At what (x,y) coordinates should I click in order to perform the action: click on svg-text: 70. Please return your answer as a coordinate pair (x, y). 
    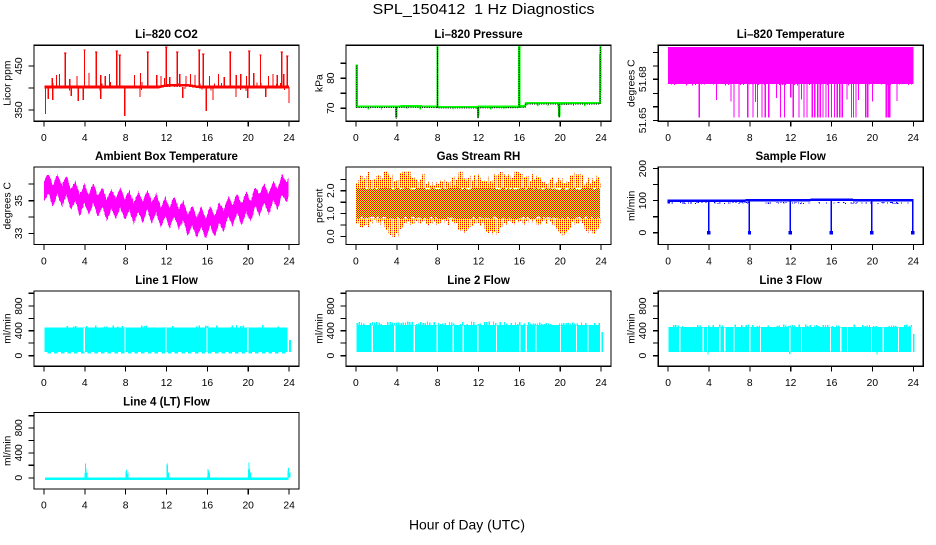
    Looking at the image, I should click on (331, 108).